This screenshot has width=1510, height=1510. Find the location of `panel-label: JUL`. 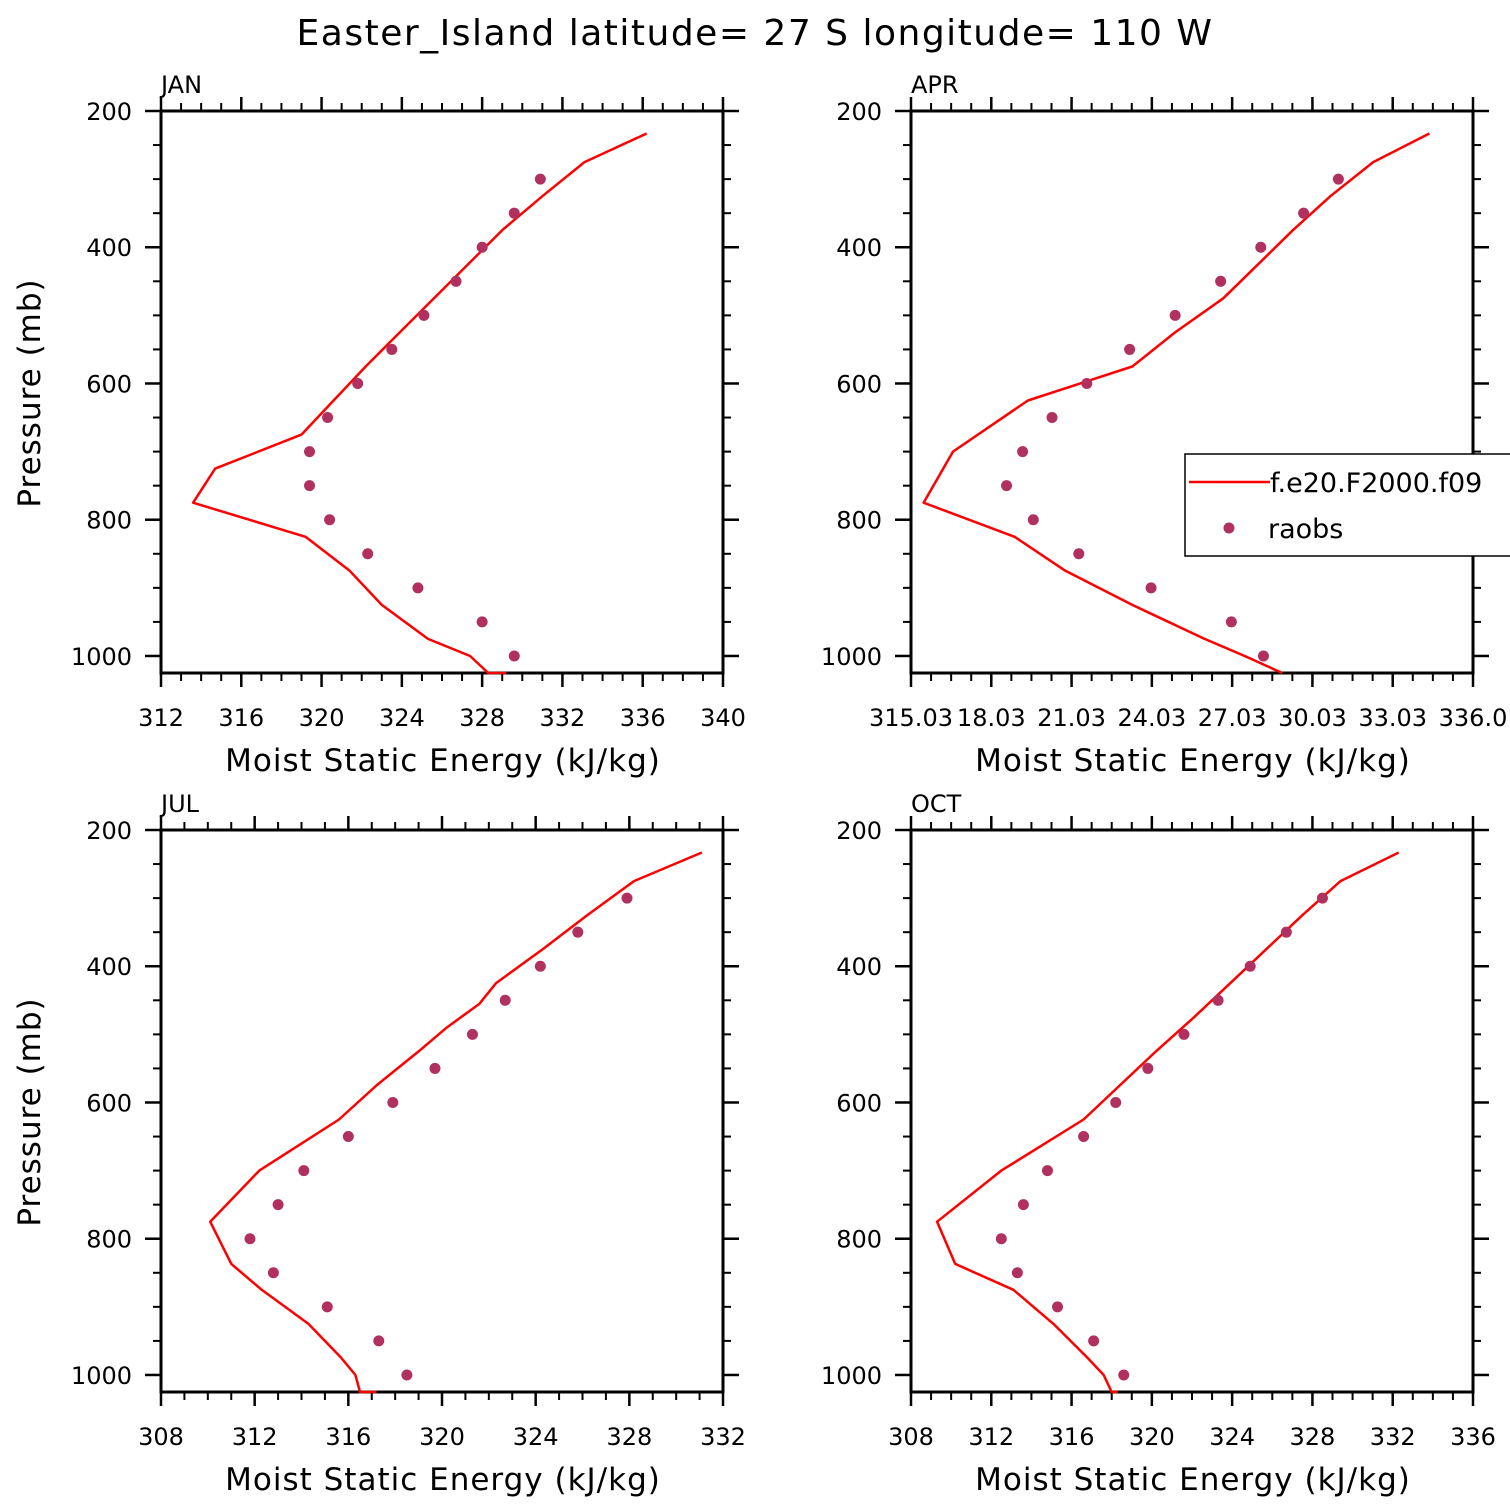

panel-label: JUL is located at coordinates (179, 804).